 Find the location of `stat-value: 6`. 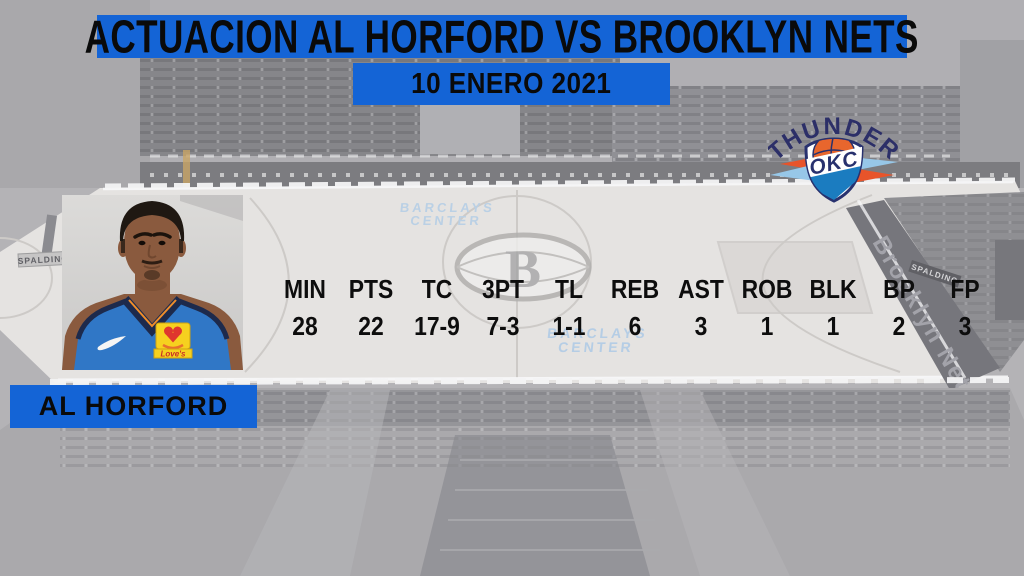

stat-value: 6 is located at coordinates (635, 326).